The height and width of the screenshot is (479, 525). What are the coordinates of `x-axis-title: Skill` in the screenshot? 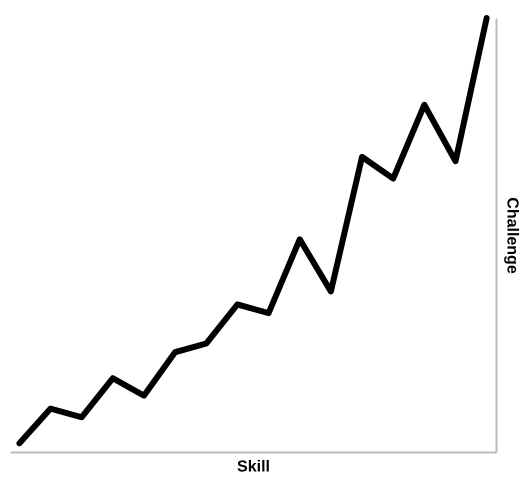 It's located at (253, 467).